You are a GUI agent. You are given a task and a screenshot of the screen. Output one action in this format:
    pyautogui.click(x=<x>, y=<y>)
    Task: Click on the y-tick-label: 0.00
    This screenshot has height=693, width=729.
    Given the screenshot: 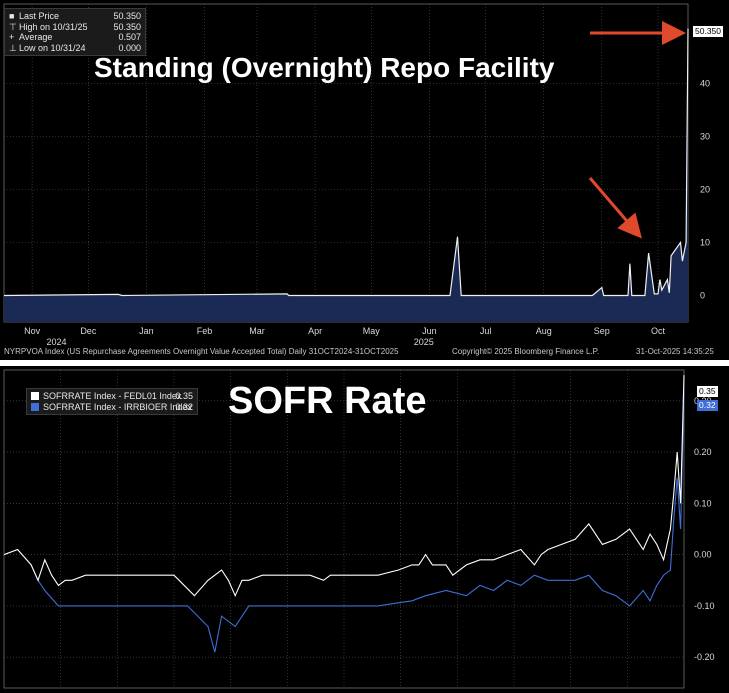 What is the action you would take?
    pyautogui.click(x=703, y=555)
    